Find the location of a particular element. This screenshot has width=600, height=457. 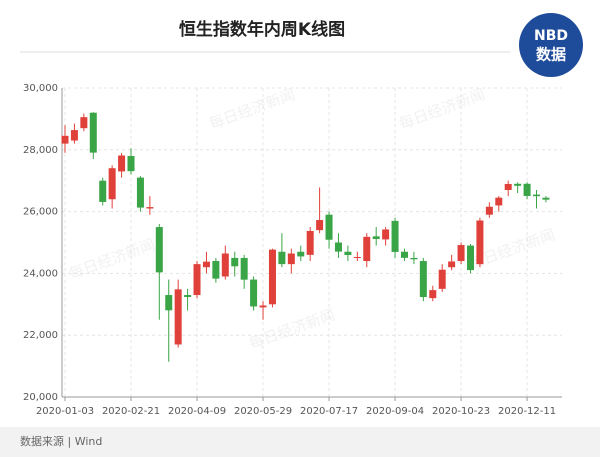

y-tick-label: 28,000 is located at coordinates (40, 150).